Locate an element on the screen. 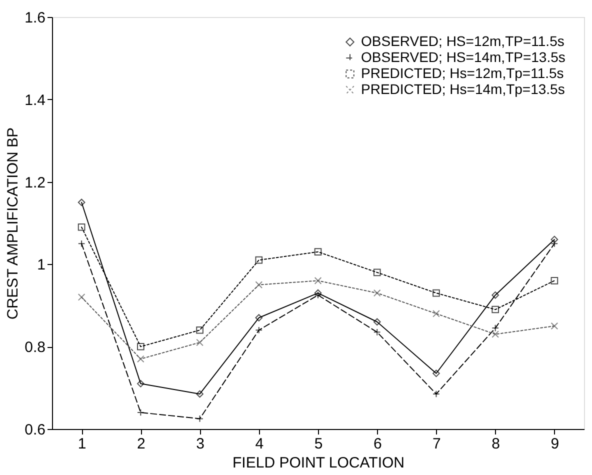  legend-label: OBSERVED; HS=12m,TP=11.5s is located at coordinates (462, 41).